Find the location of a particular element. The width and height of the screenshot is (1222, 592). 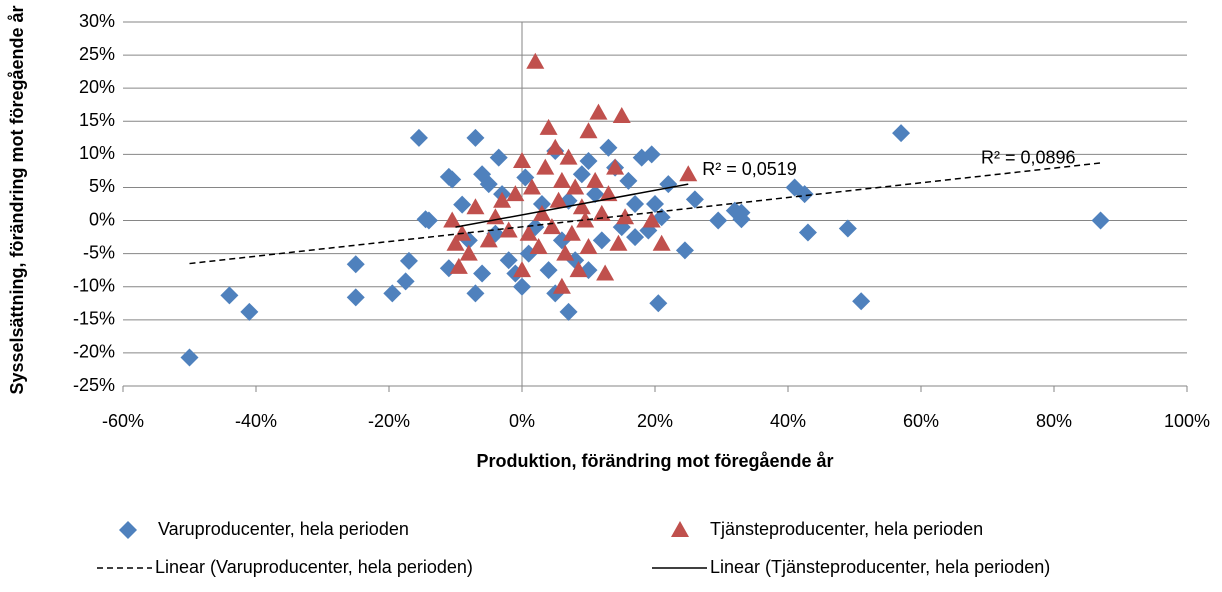

y-tick-label: 10% is located at coordinates (97, 153).